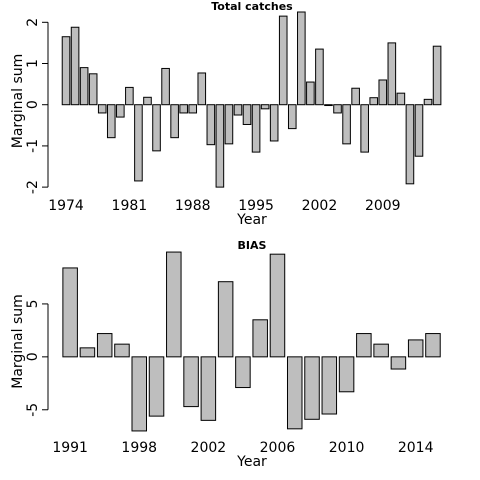  What do you see at coordinates (383, 206) in the screenshot?
I see `x-tick-label: 2009` at bounding box center [383, 206].